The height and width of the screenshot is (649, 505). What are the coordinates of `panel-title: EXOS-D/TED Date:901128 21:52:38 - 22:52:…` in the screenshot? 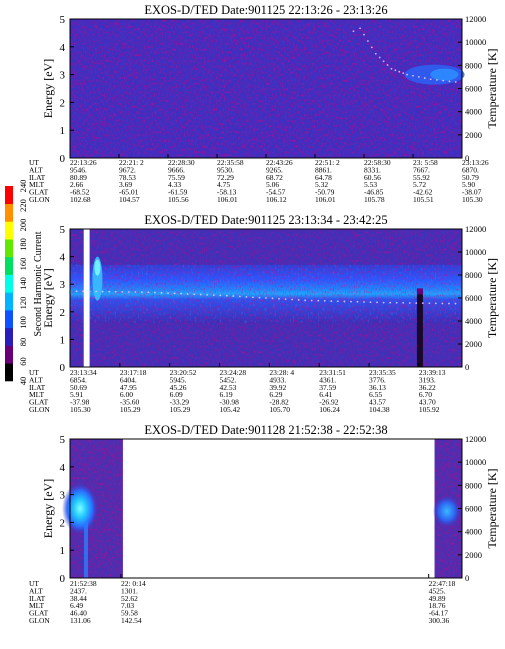 It's located at (265, 430).